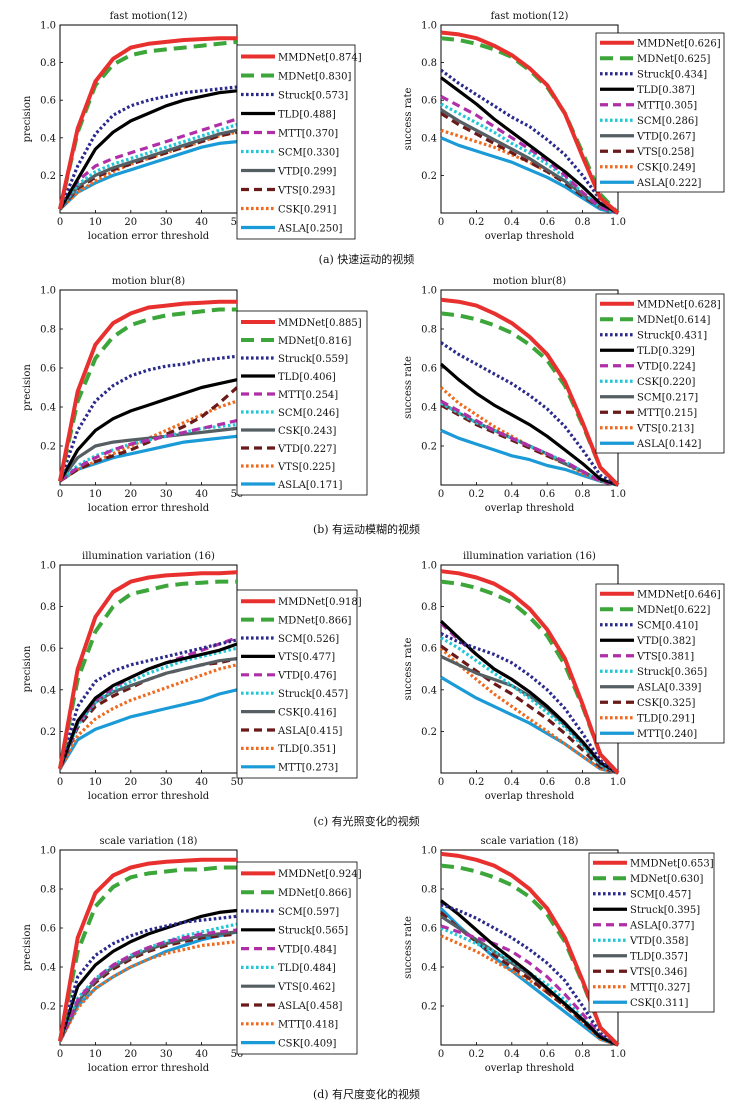  What do you see at coordinates (668, 688) in the screenshot?
I see `legend-label-asla: ASLA[0.339]` at bounding box center [668, 688].